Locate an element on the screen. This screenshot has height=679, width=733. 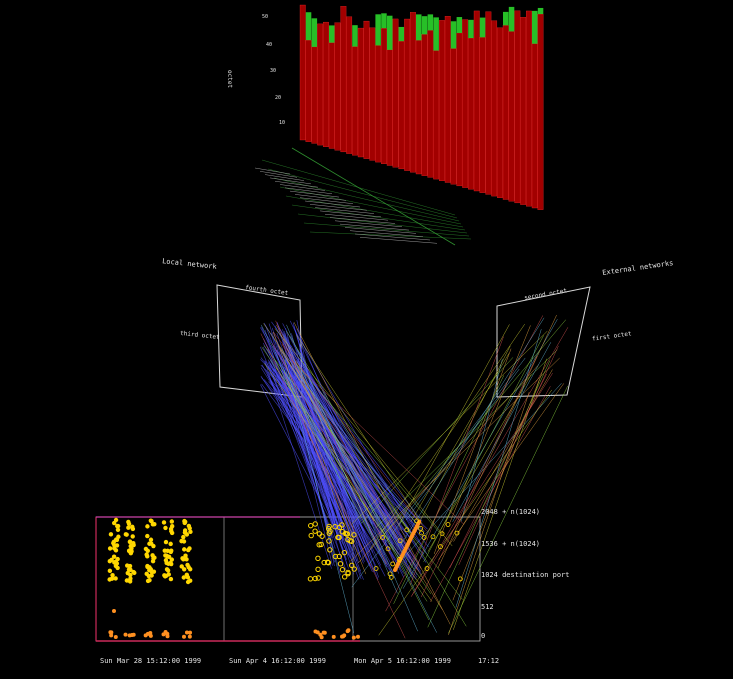
port-tick-label: 1536 + n(1024) is located at coordinates (511, 544).